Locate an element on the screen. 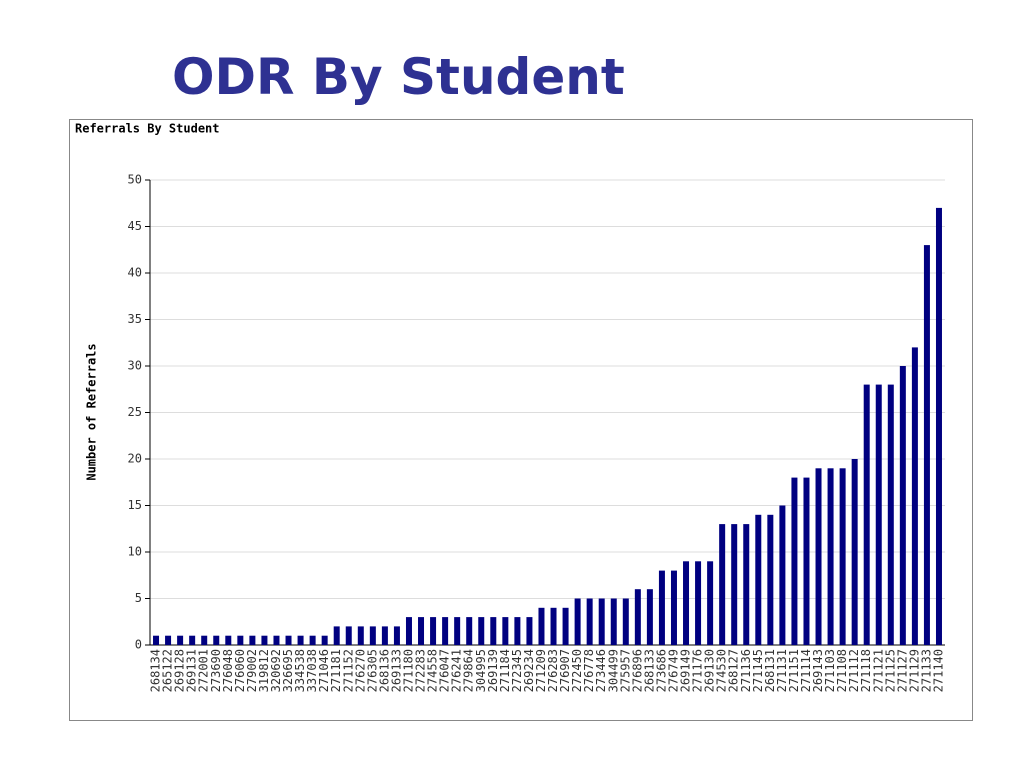 Image resolution: width=1024 pixels, height=768 pixels. slide-title: ODR By Student is located at coordinates (398, 77).